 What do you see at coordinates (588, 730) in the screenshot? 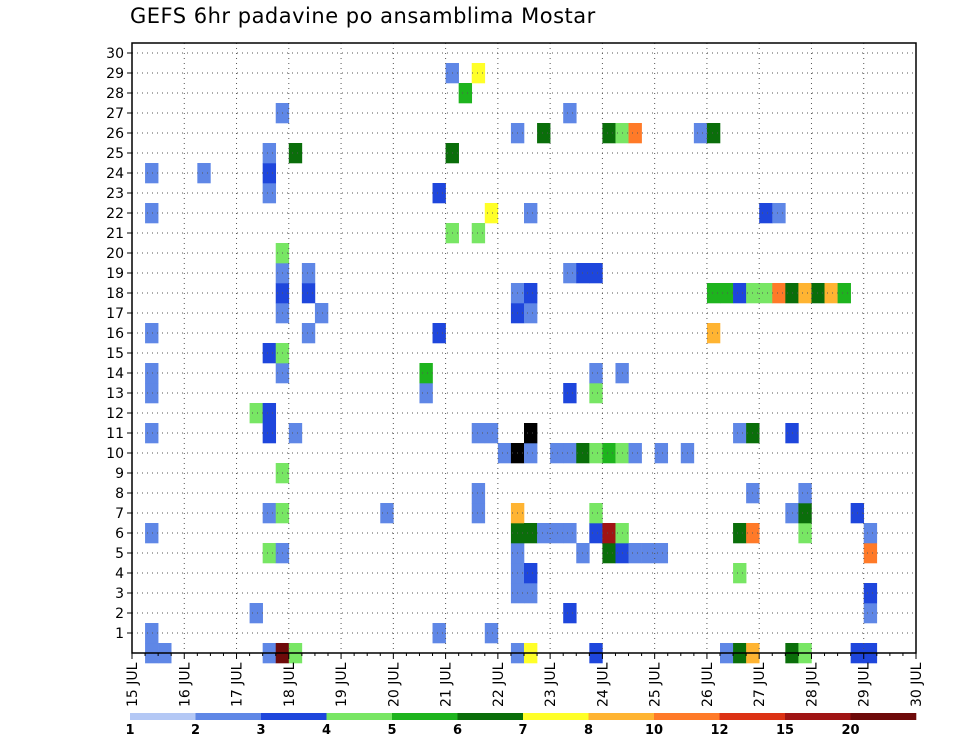
I see `colorbar-label: 8` at bounding box center [588, 730].